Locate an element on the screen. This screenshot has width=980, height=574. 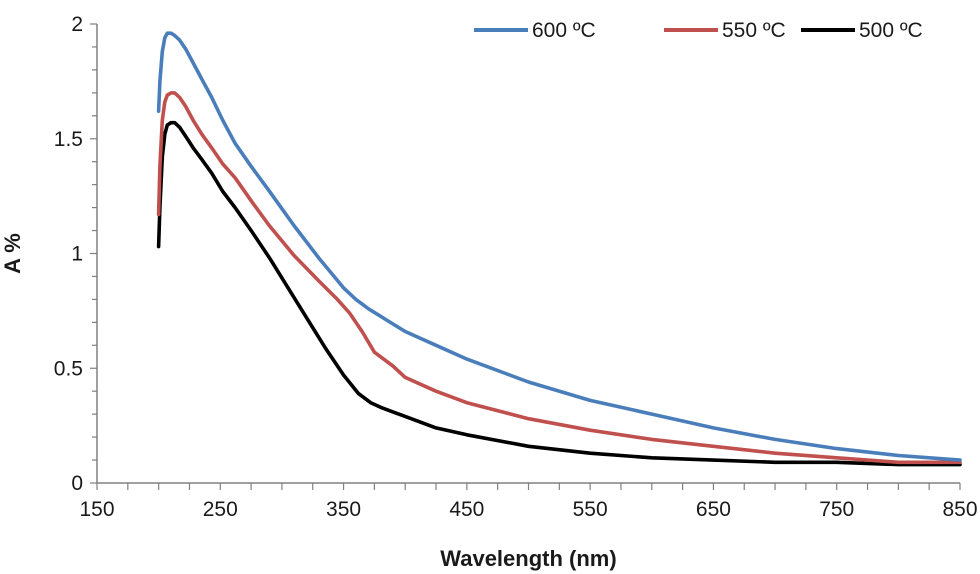
x-tick-label: 450 is located at coordinates (466, 509).